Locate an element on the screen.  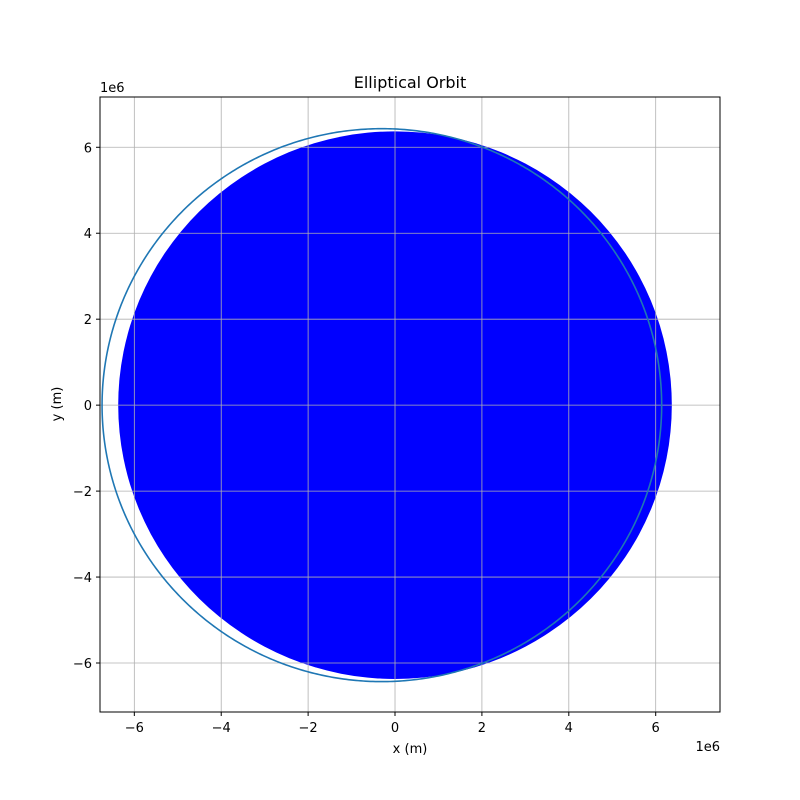
y-axis-ticks: −6 −4 −2 0 2 4 6 is located at coordinates (86, 406).